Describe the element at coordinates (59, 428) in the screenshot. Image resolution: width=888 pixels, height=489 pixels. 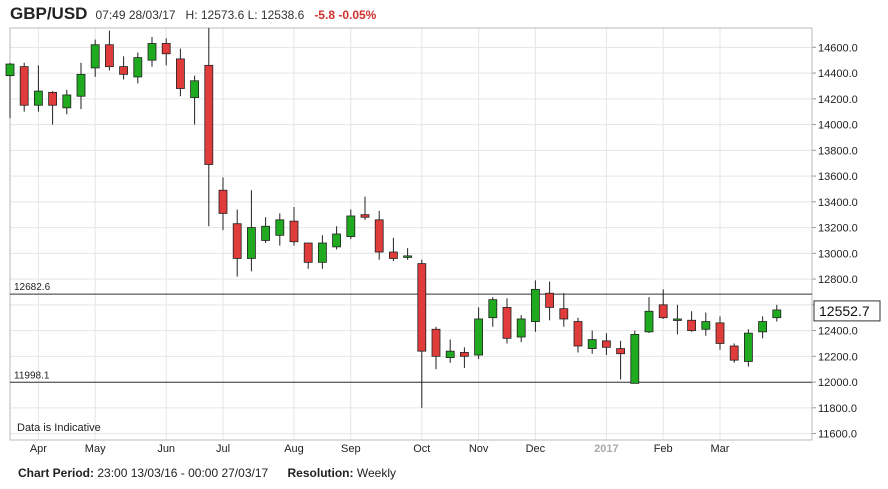
I see `data-indicative-note: Data is Indicative` at that location.